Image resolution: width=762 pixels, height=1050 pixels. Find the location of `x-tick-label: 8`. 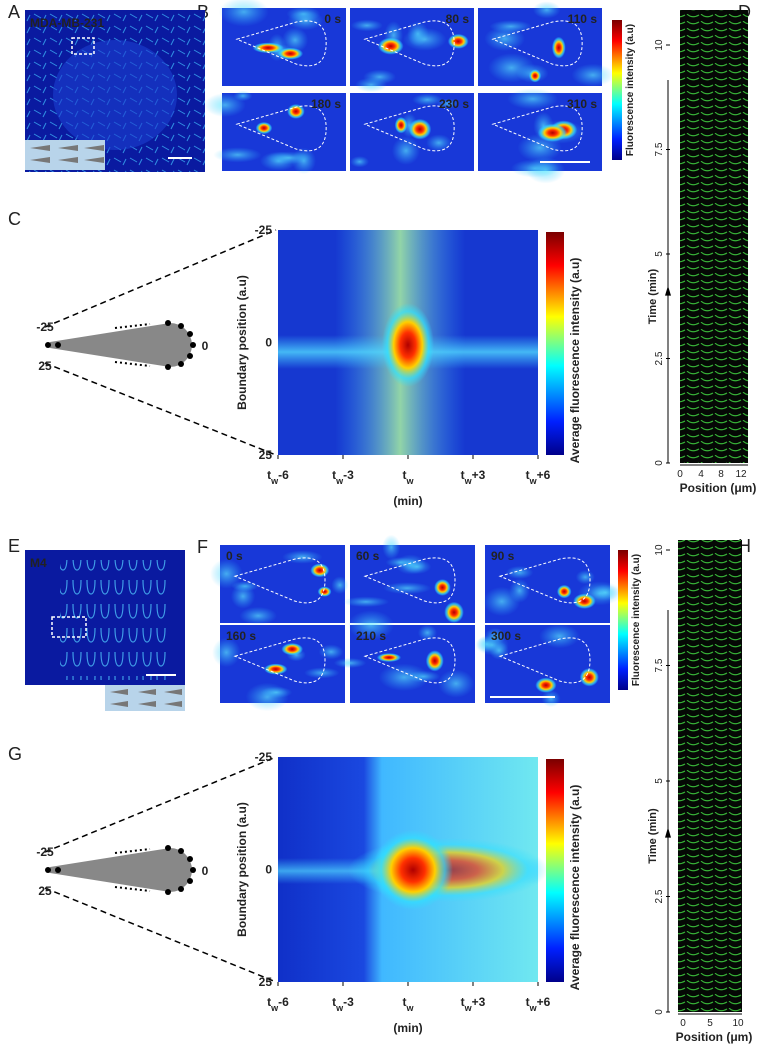

x-tick-label: 8 is located at coordinates (721, 474).